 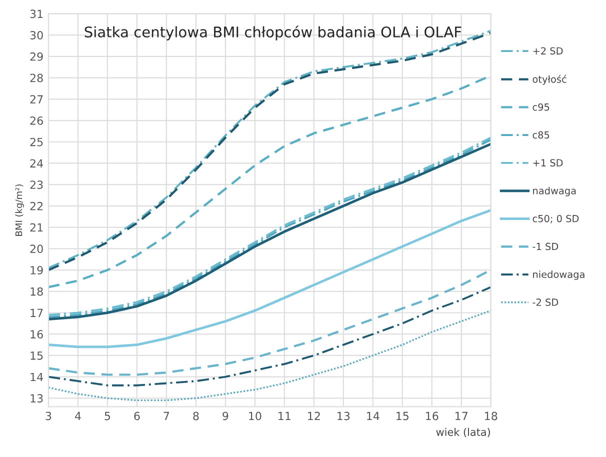 What do you see at coordinates (36, 163) in the screenshot?
I see `y-tick-label: 24` at bounding box center [36, 163].